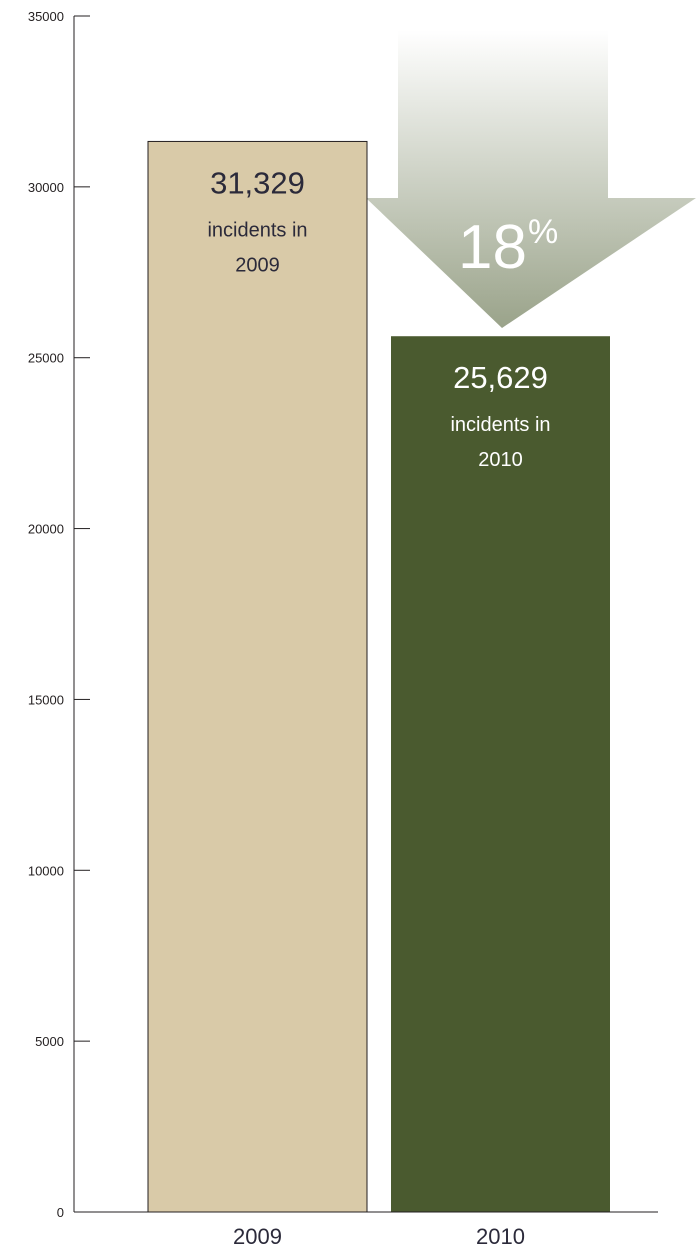 The height and width of the screenshot is (1254, 696). Describe the element at coordinates (46, 529) in the screenshot. I see `y-tick-label: 20000` at that location.